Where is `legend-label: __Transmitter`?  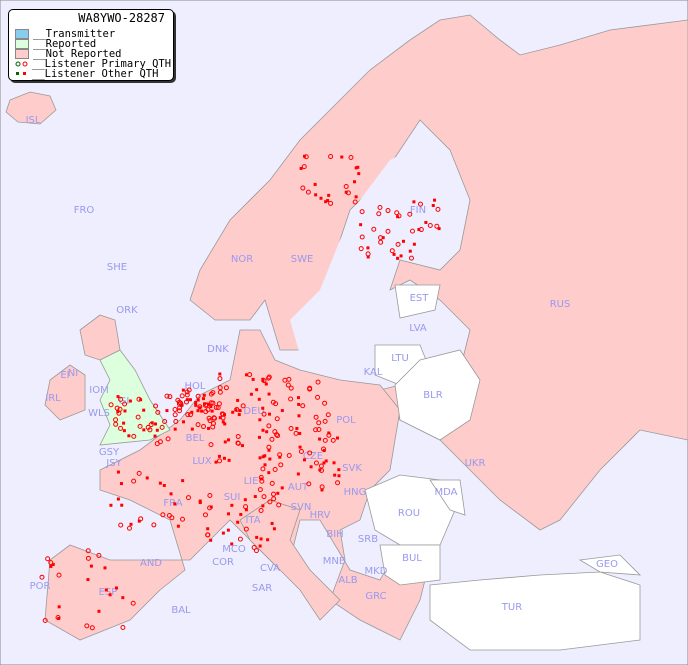
legend-label: __Transmitter is located at coordinates (74, 34).